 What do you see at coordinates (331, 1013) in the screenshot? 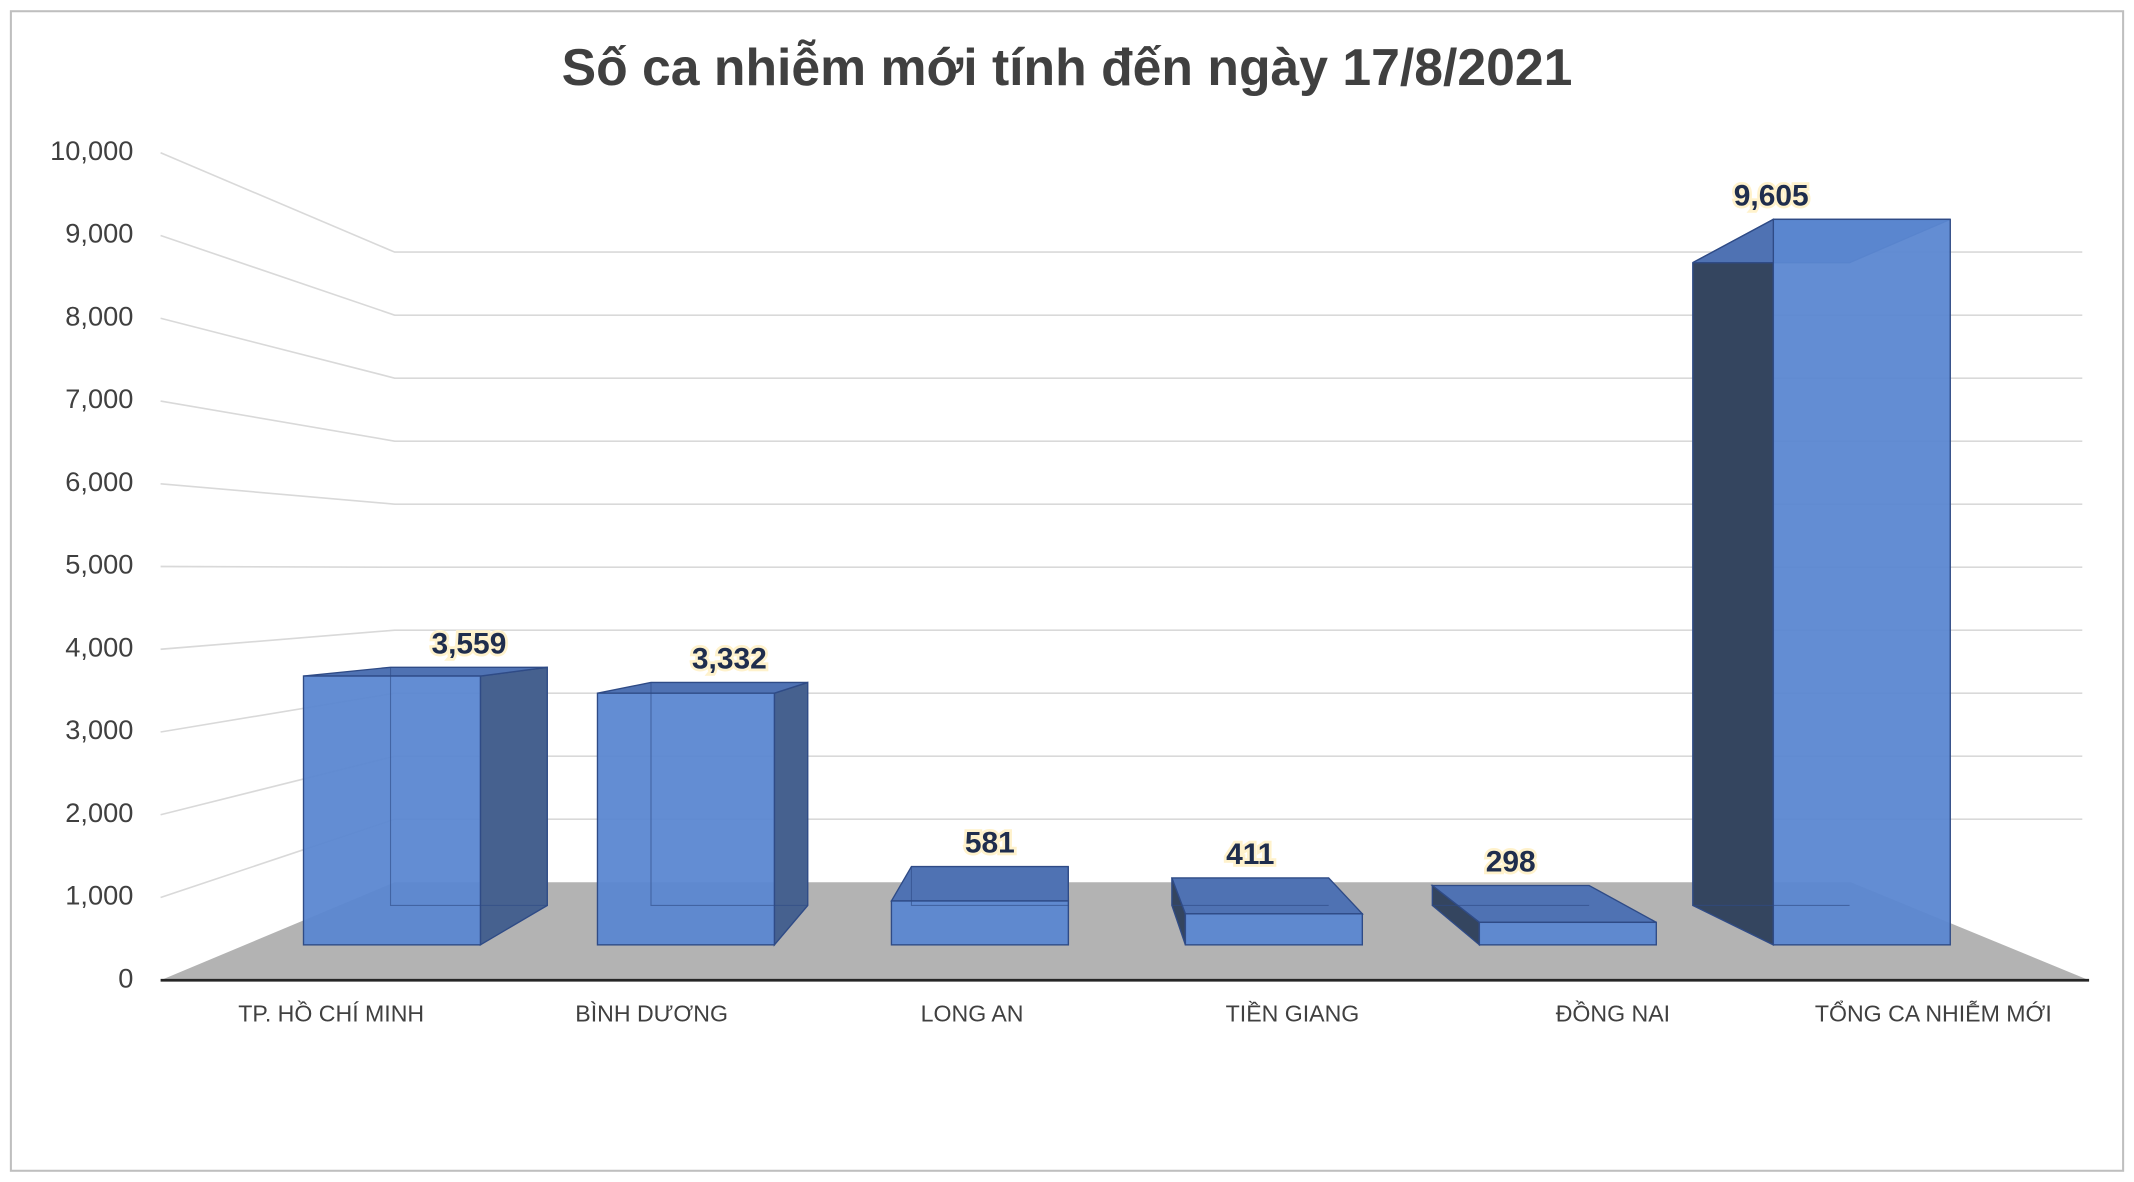
I see `x-tick-label: TP. HỒ CHÍ MINH` at bounding box center [331, 1013].